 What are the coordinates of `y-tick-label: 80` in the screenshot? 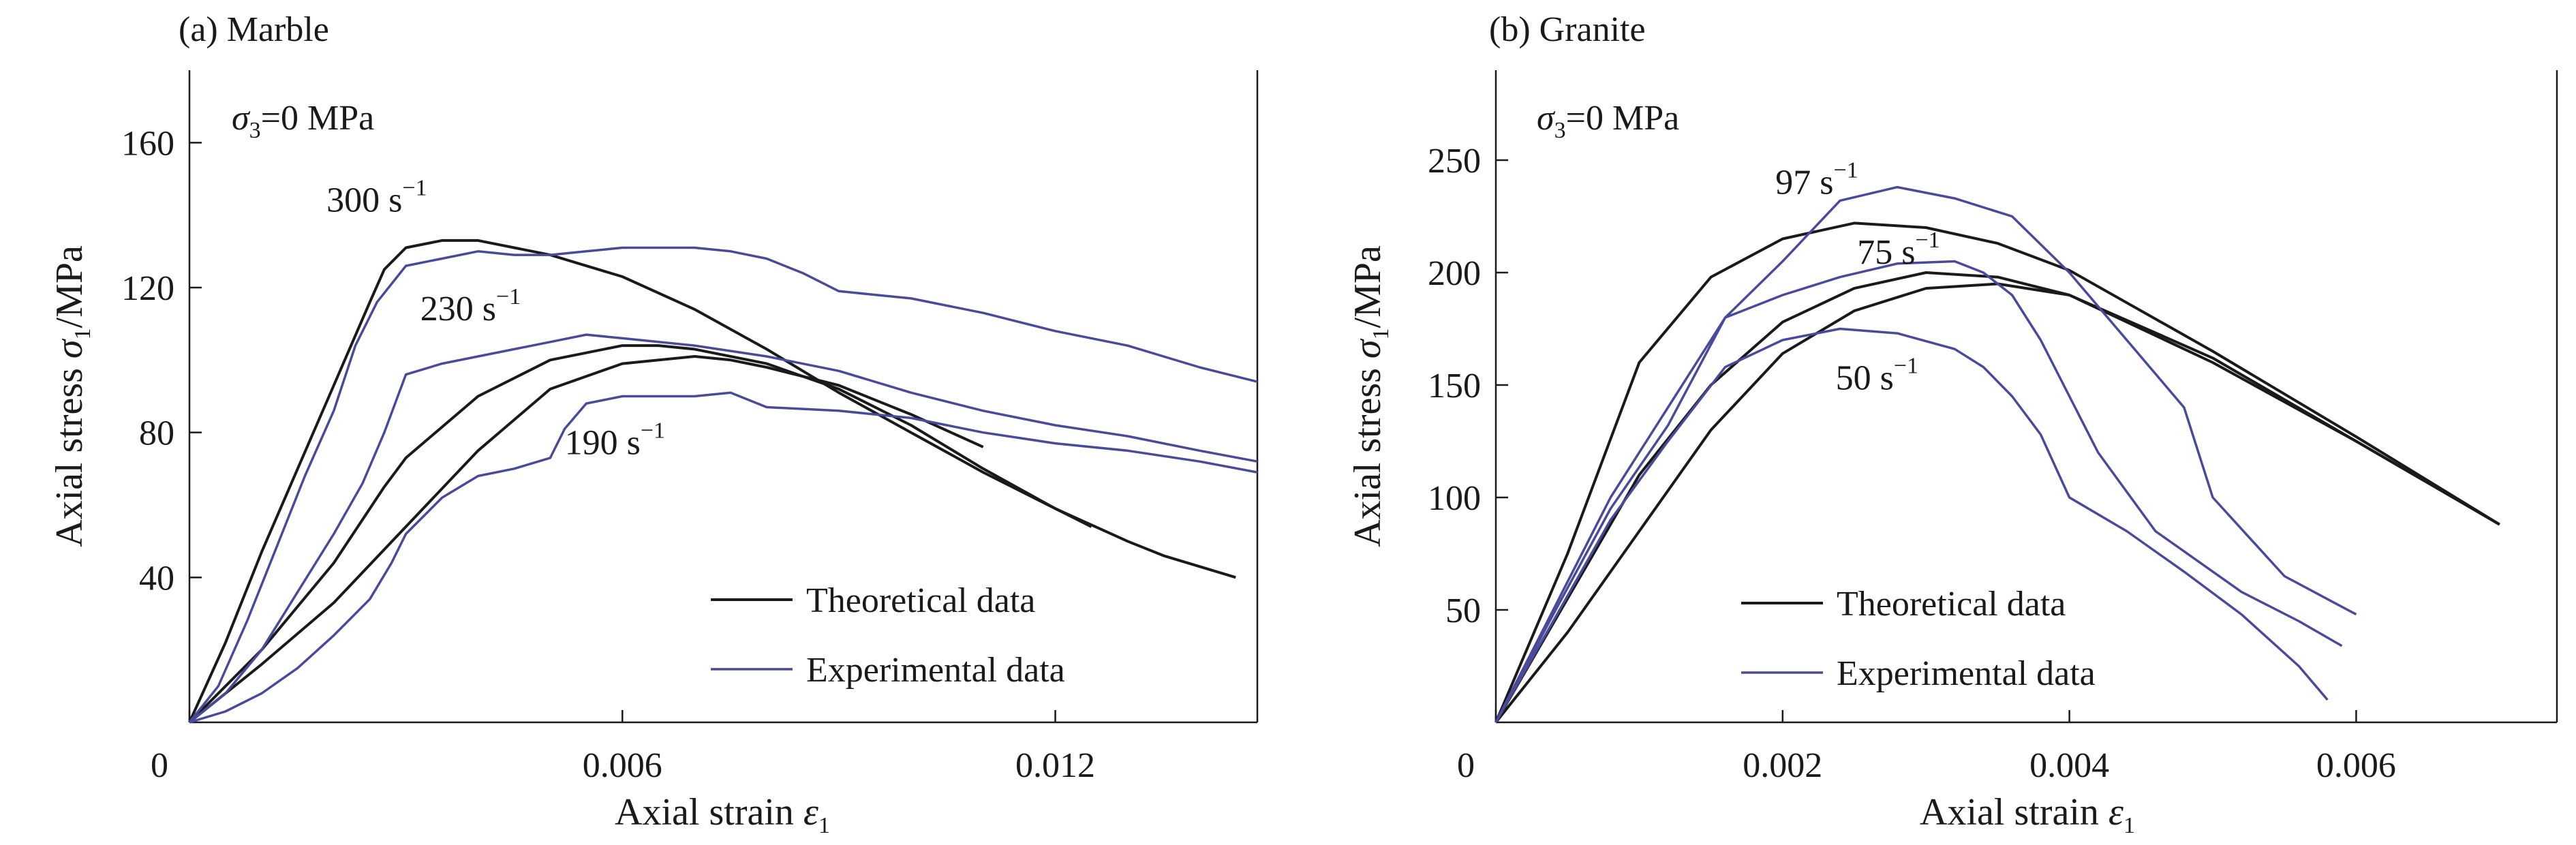 It's located at (156, 433).